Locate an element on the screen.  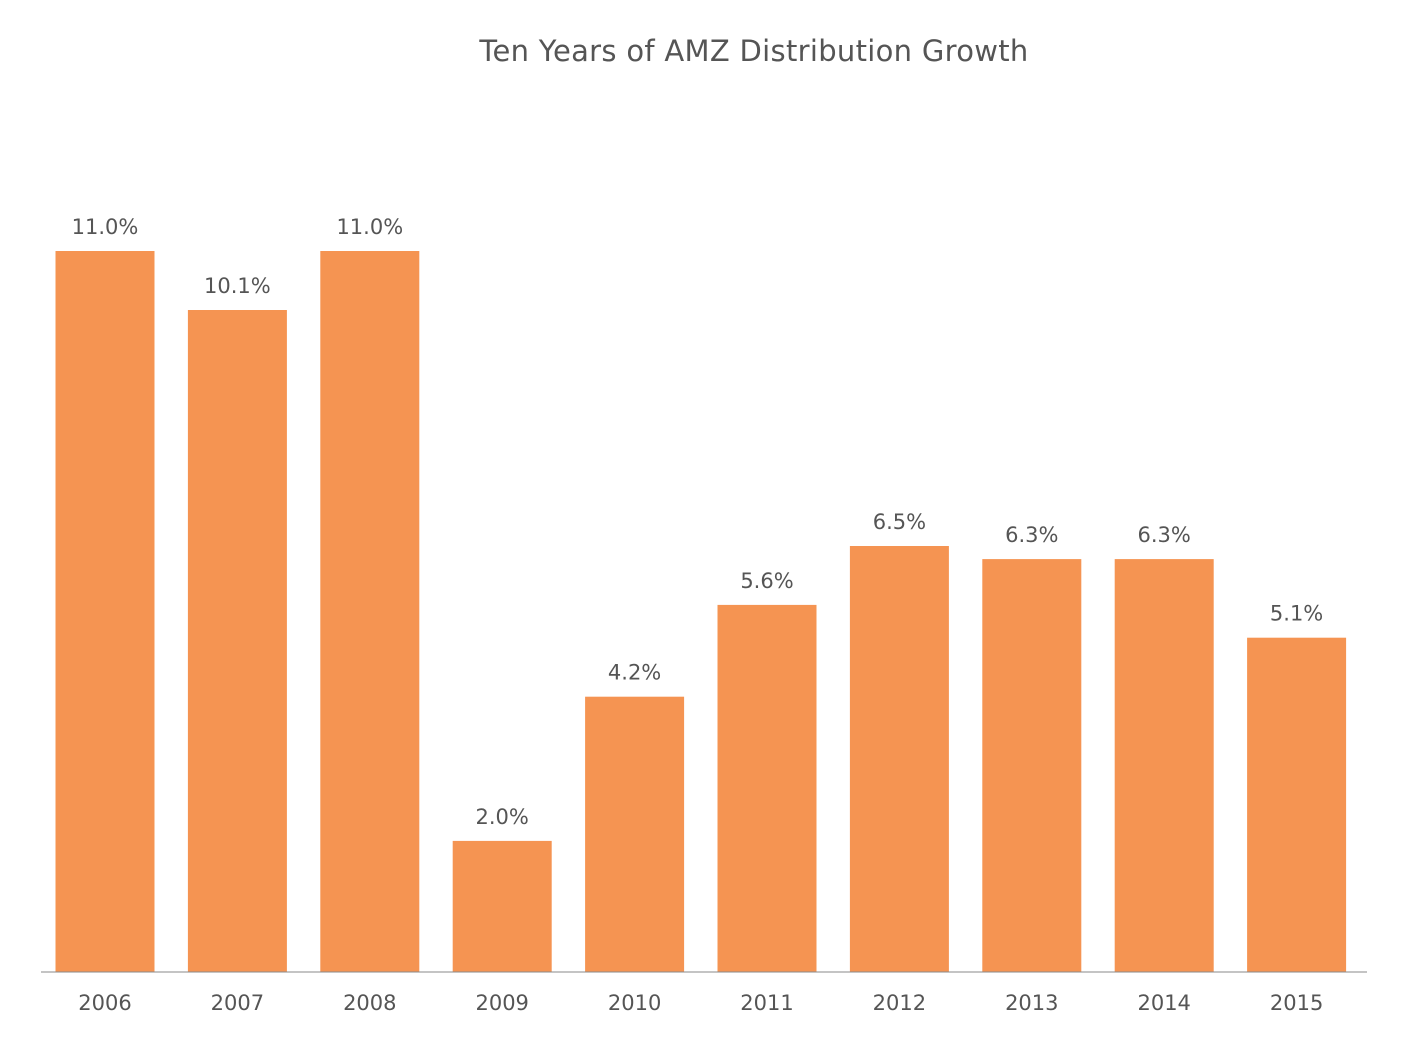
bar-2007 is located at coordinates (237, 641).